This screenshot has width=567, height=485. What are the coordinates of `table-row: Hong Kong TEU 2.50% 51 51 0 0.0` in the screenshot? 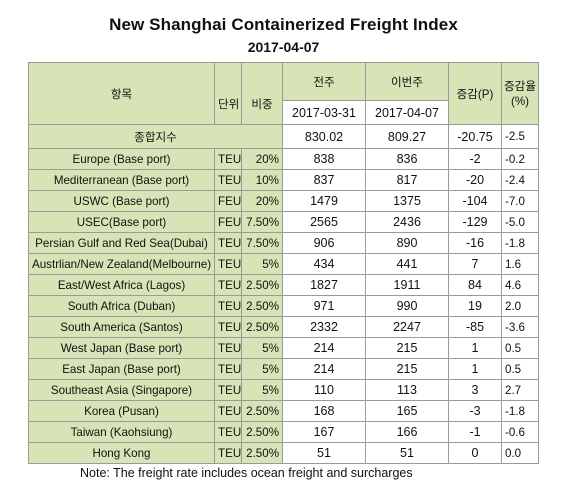 It's located at (283, 453).